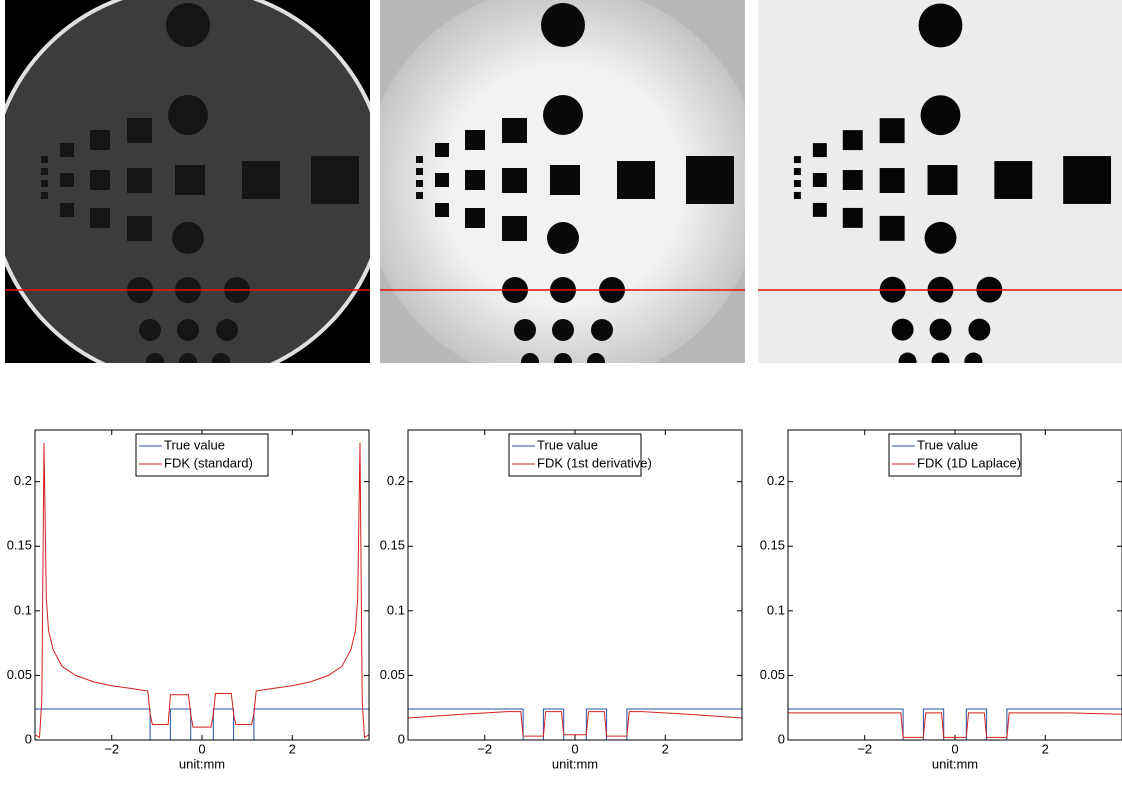 This screenshot has width=1122, height=787. Describe the element at coordinates (969, 462) in the screenshot. I see `legend-label: FDK (1D Laplace)` at that location.